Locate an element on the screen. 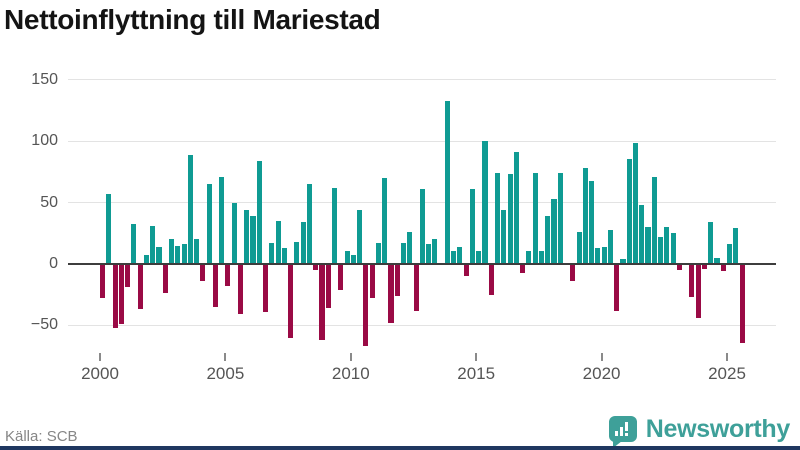 The width and height of the screenshot is (800, 450). bar-2018-q2 is located at coordinates (560, 218).